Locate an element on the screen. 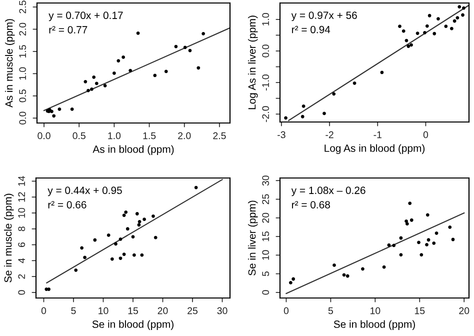 Image resolution: width=474 pixels, height=336 pixels. y-tick-label: 2.0 is located at coordinates (22, 29).